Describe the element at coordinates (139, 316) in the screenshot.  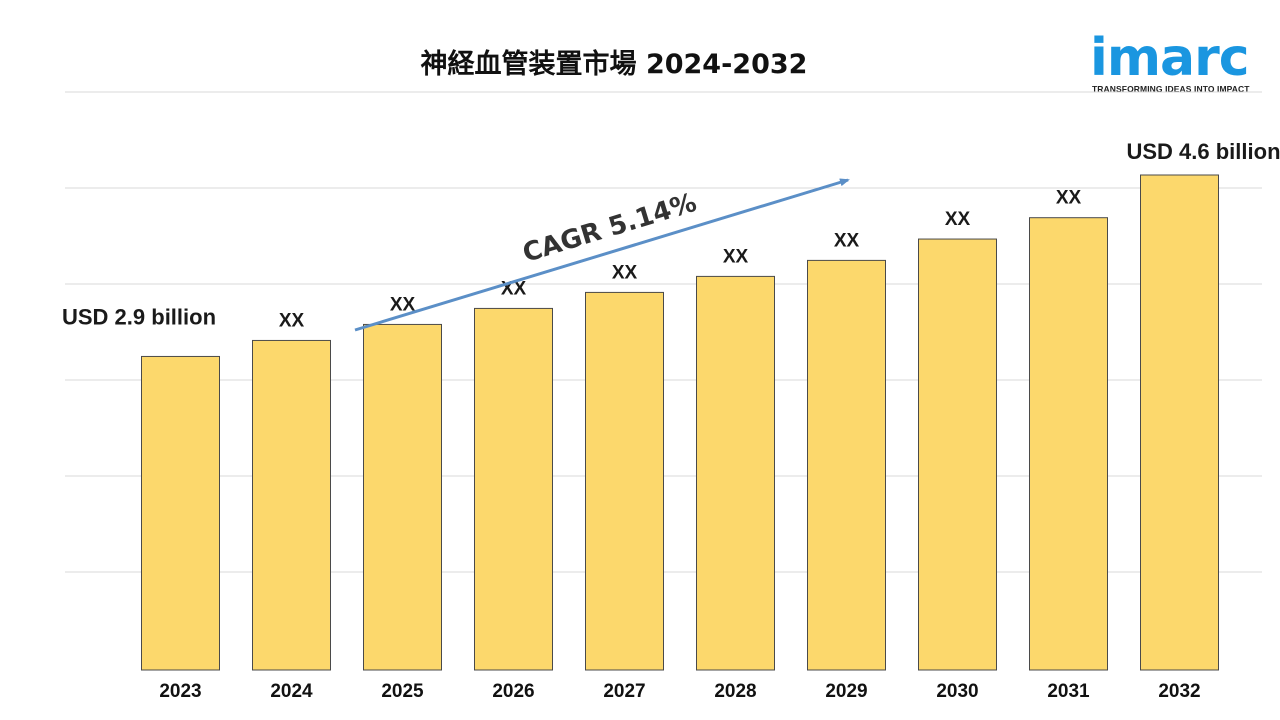
I see `data-label-2023: USD 2.9 billion` at that location.